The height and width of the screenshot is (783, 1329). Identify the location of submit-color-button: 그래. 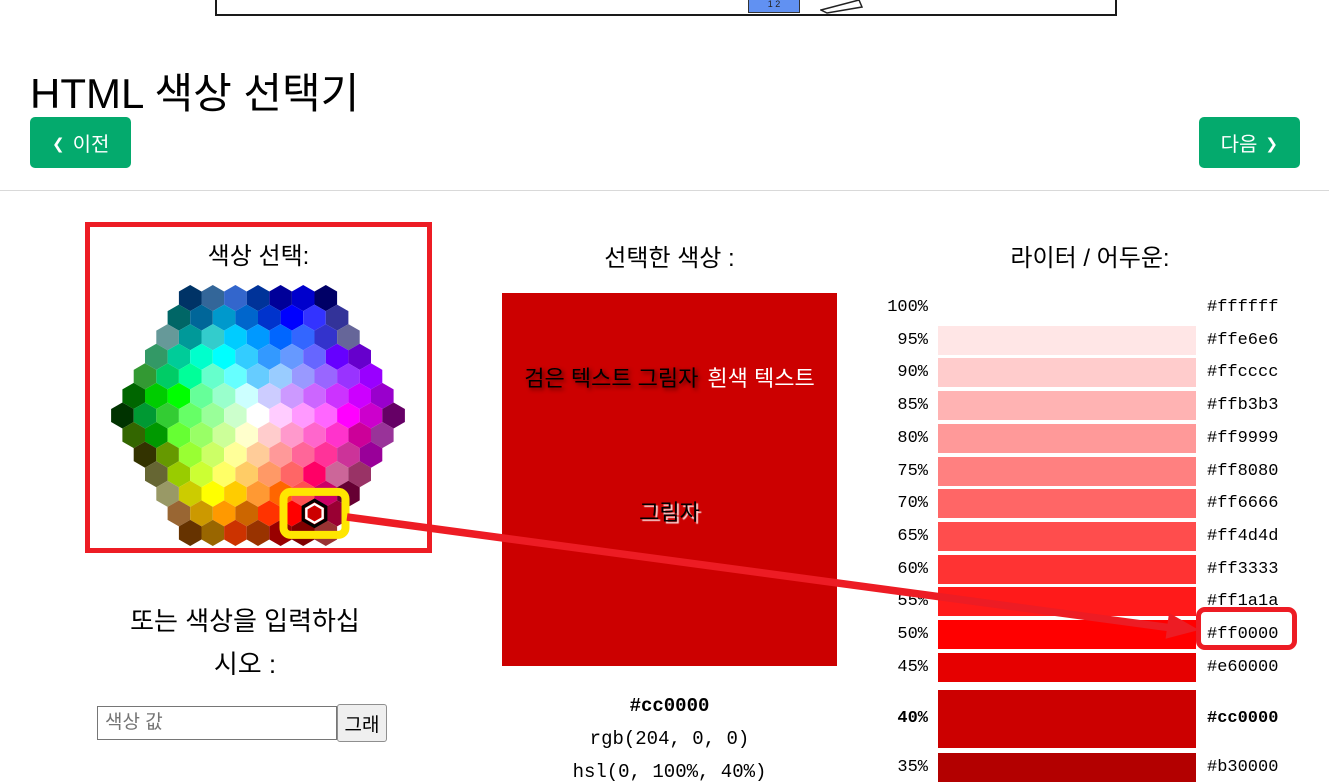
(362, 723).